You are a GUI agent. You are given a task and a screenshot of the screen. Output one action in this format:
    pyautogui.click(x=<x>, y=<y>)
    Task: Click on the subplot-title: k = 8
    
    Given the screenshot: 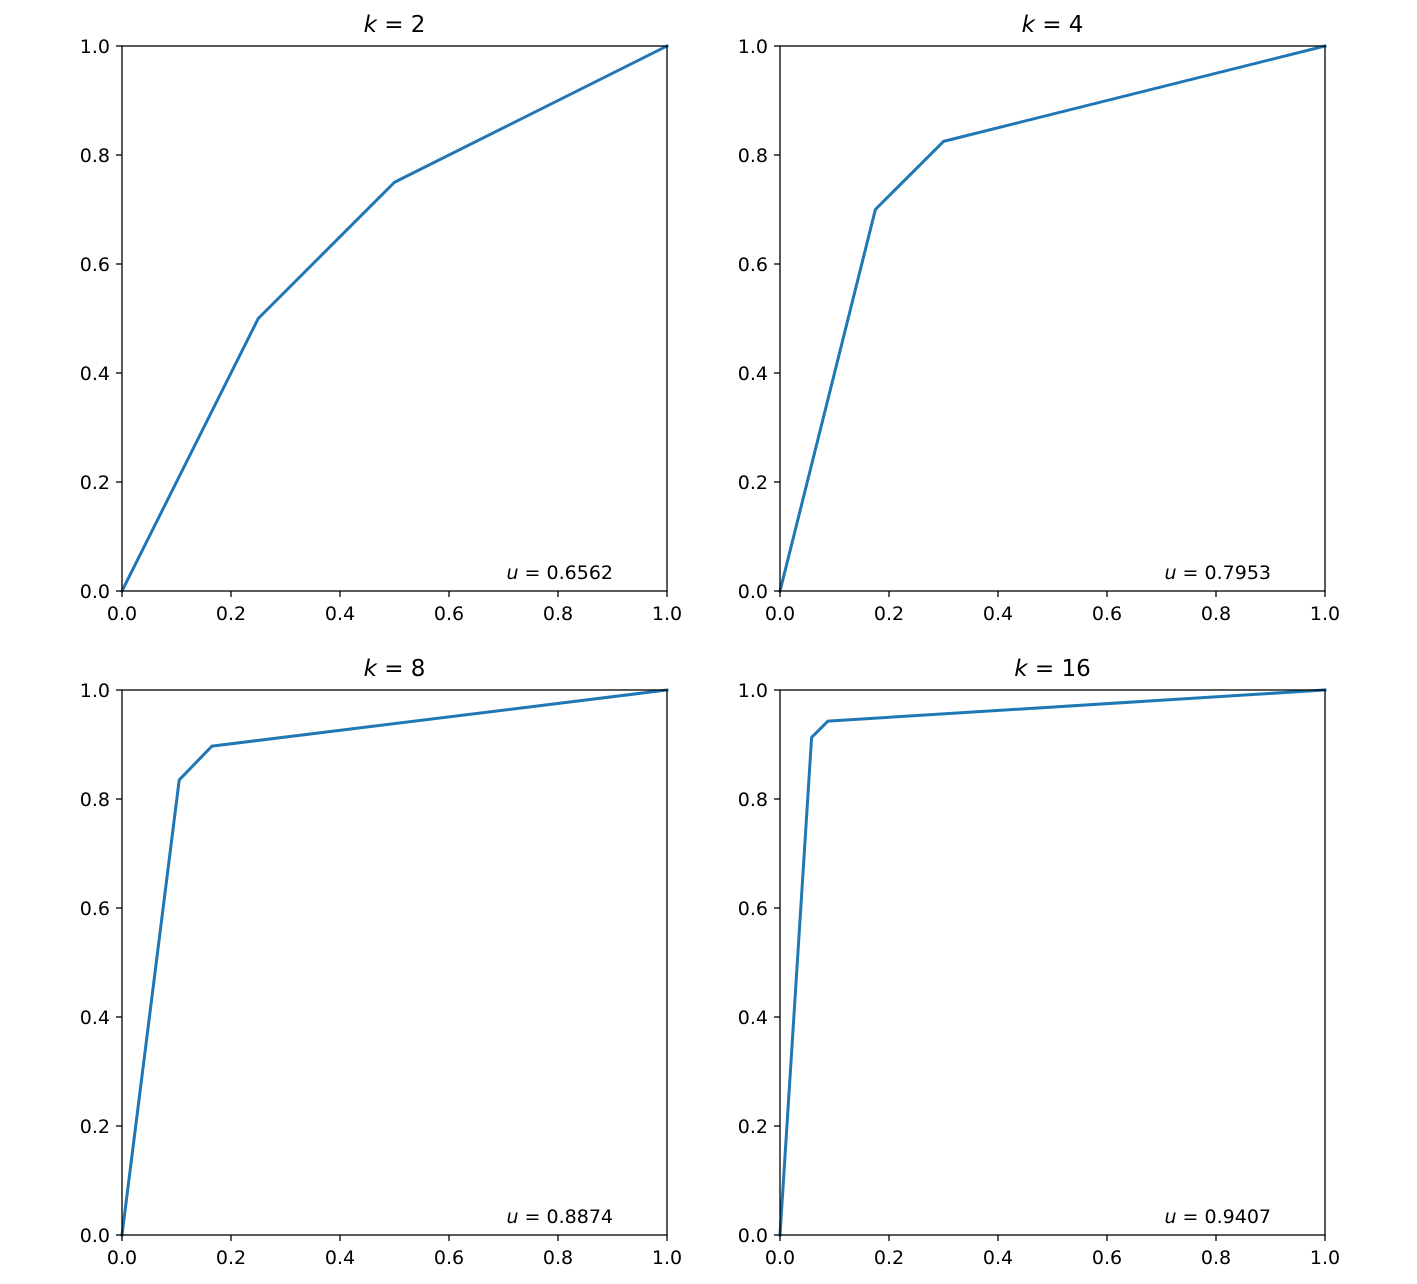 What is the action you would take?
    pyautogui.click(x=395, y=669)
    